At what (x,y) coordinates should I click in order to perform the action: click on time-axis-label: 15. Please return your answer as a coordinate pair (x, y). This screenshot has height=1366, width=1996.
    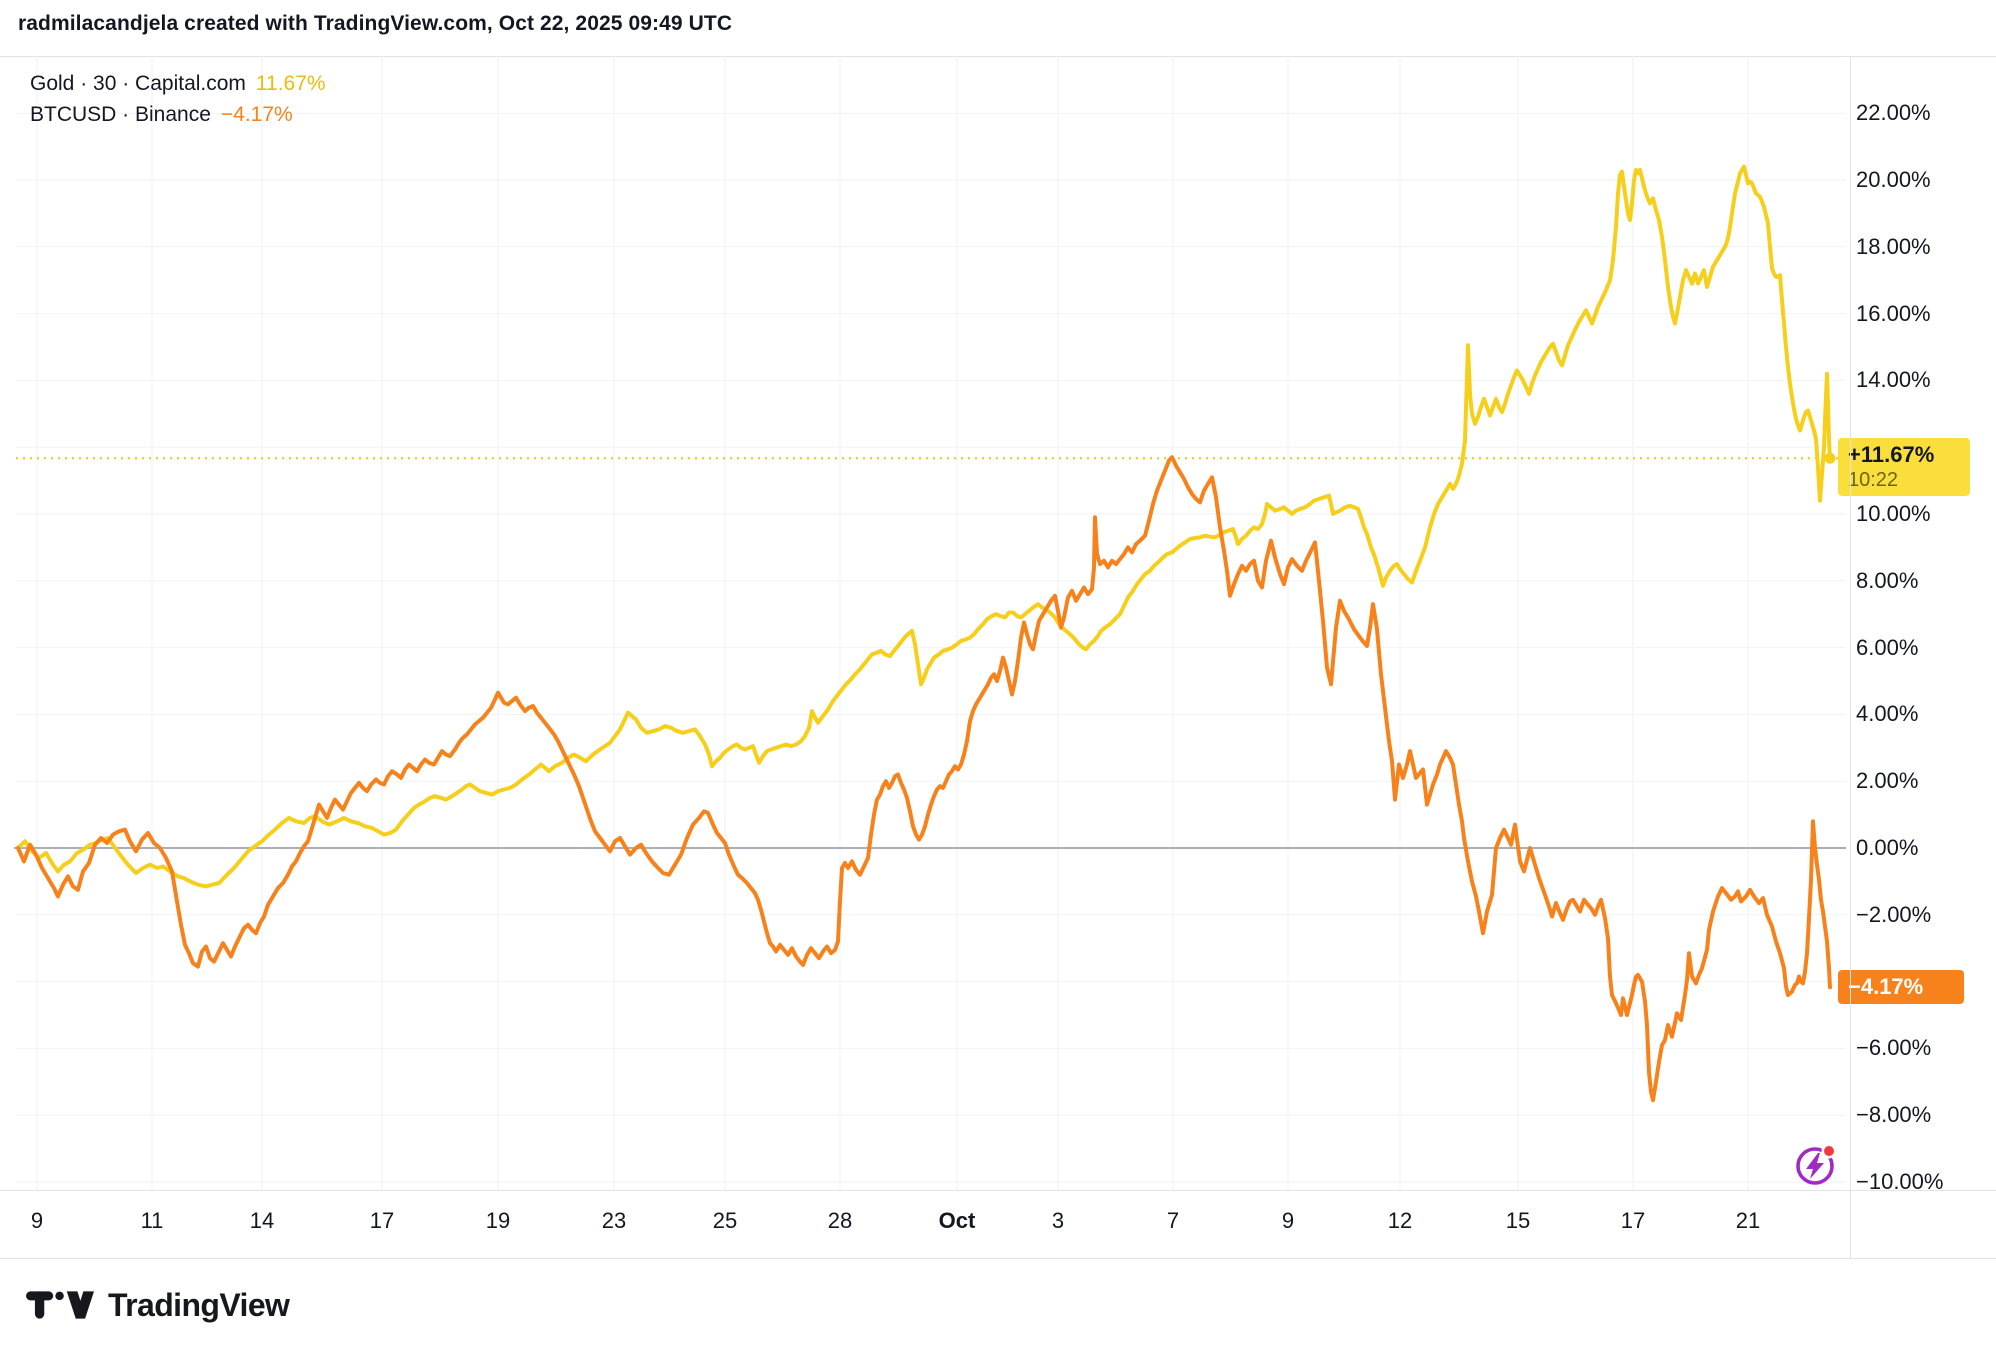
    Looking at the image, I should click on (1518, 1220).